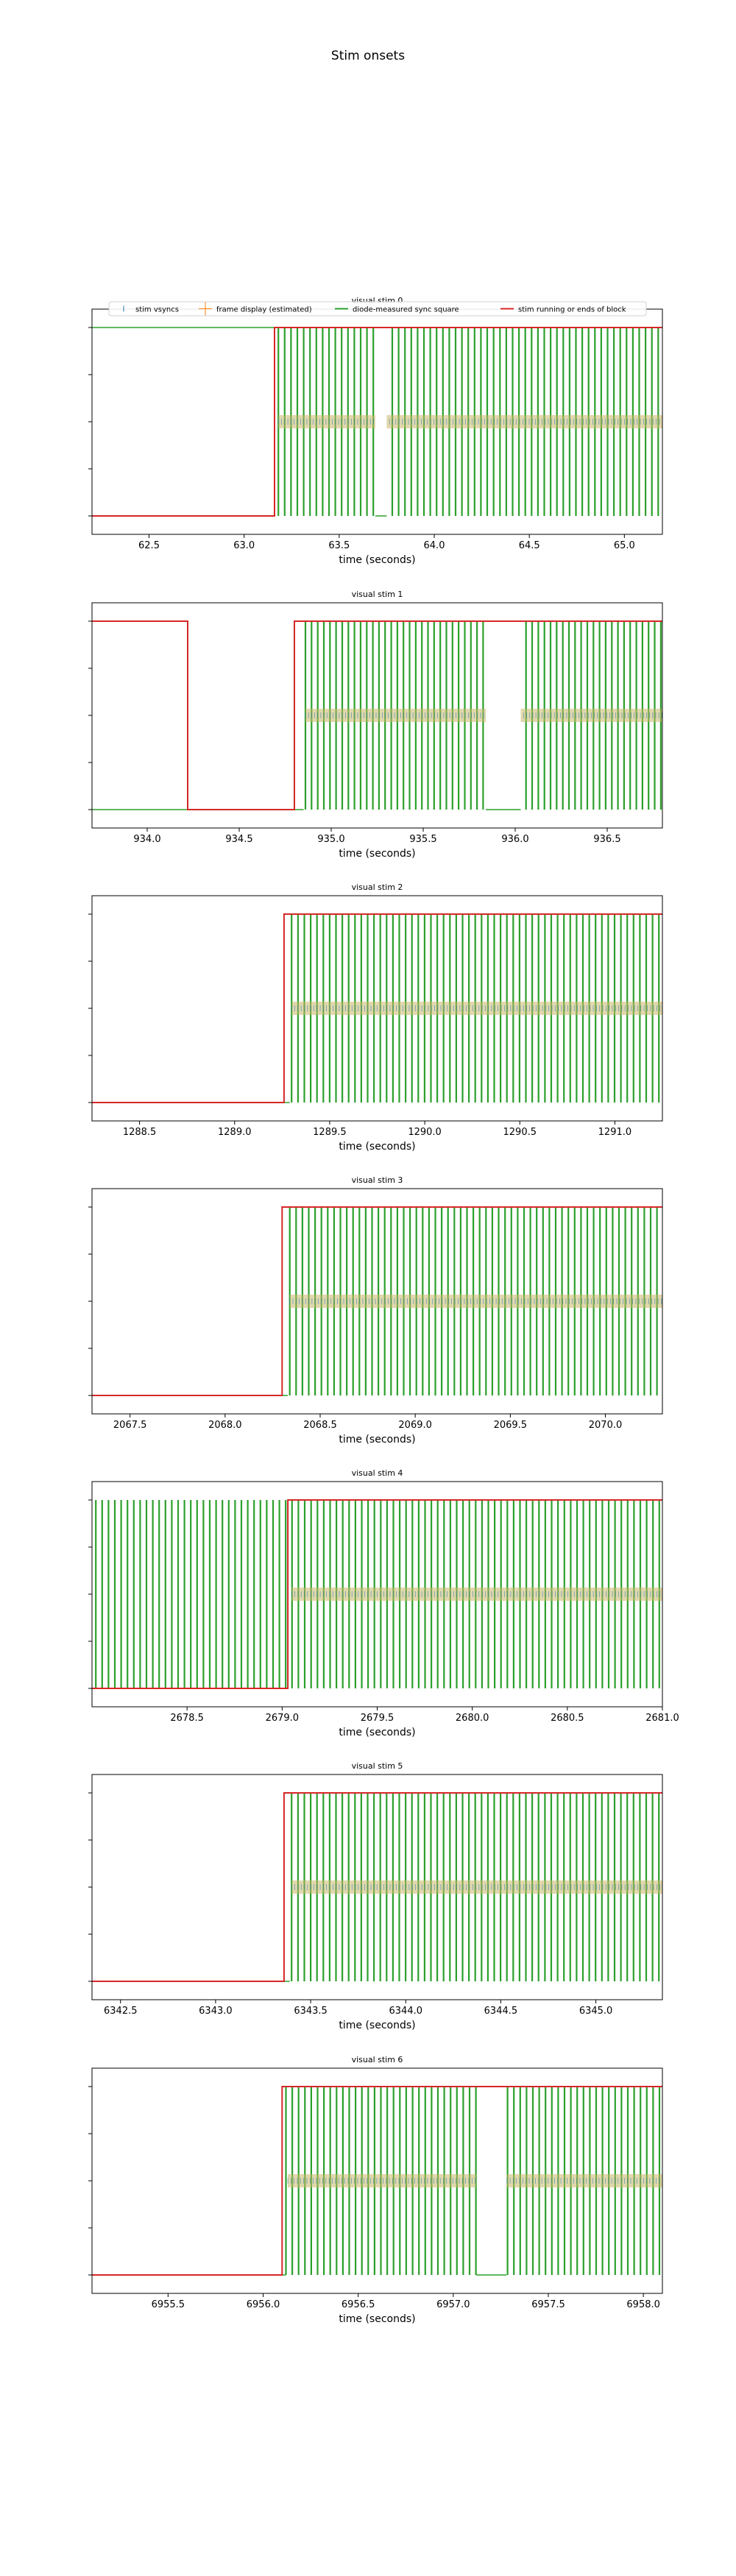 This screenshot has width=736, height=2576. What do you see at coordinates (378, 2059) in the screenshot?
I see `chart-title: visual stim 6` at bounding box center [378, 2059].